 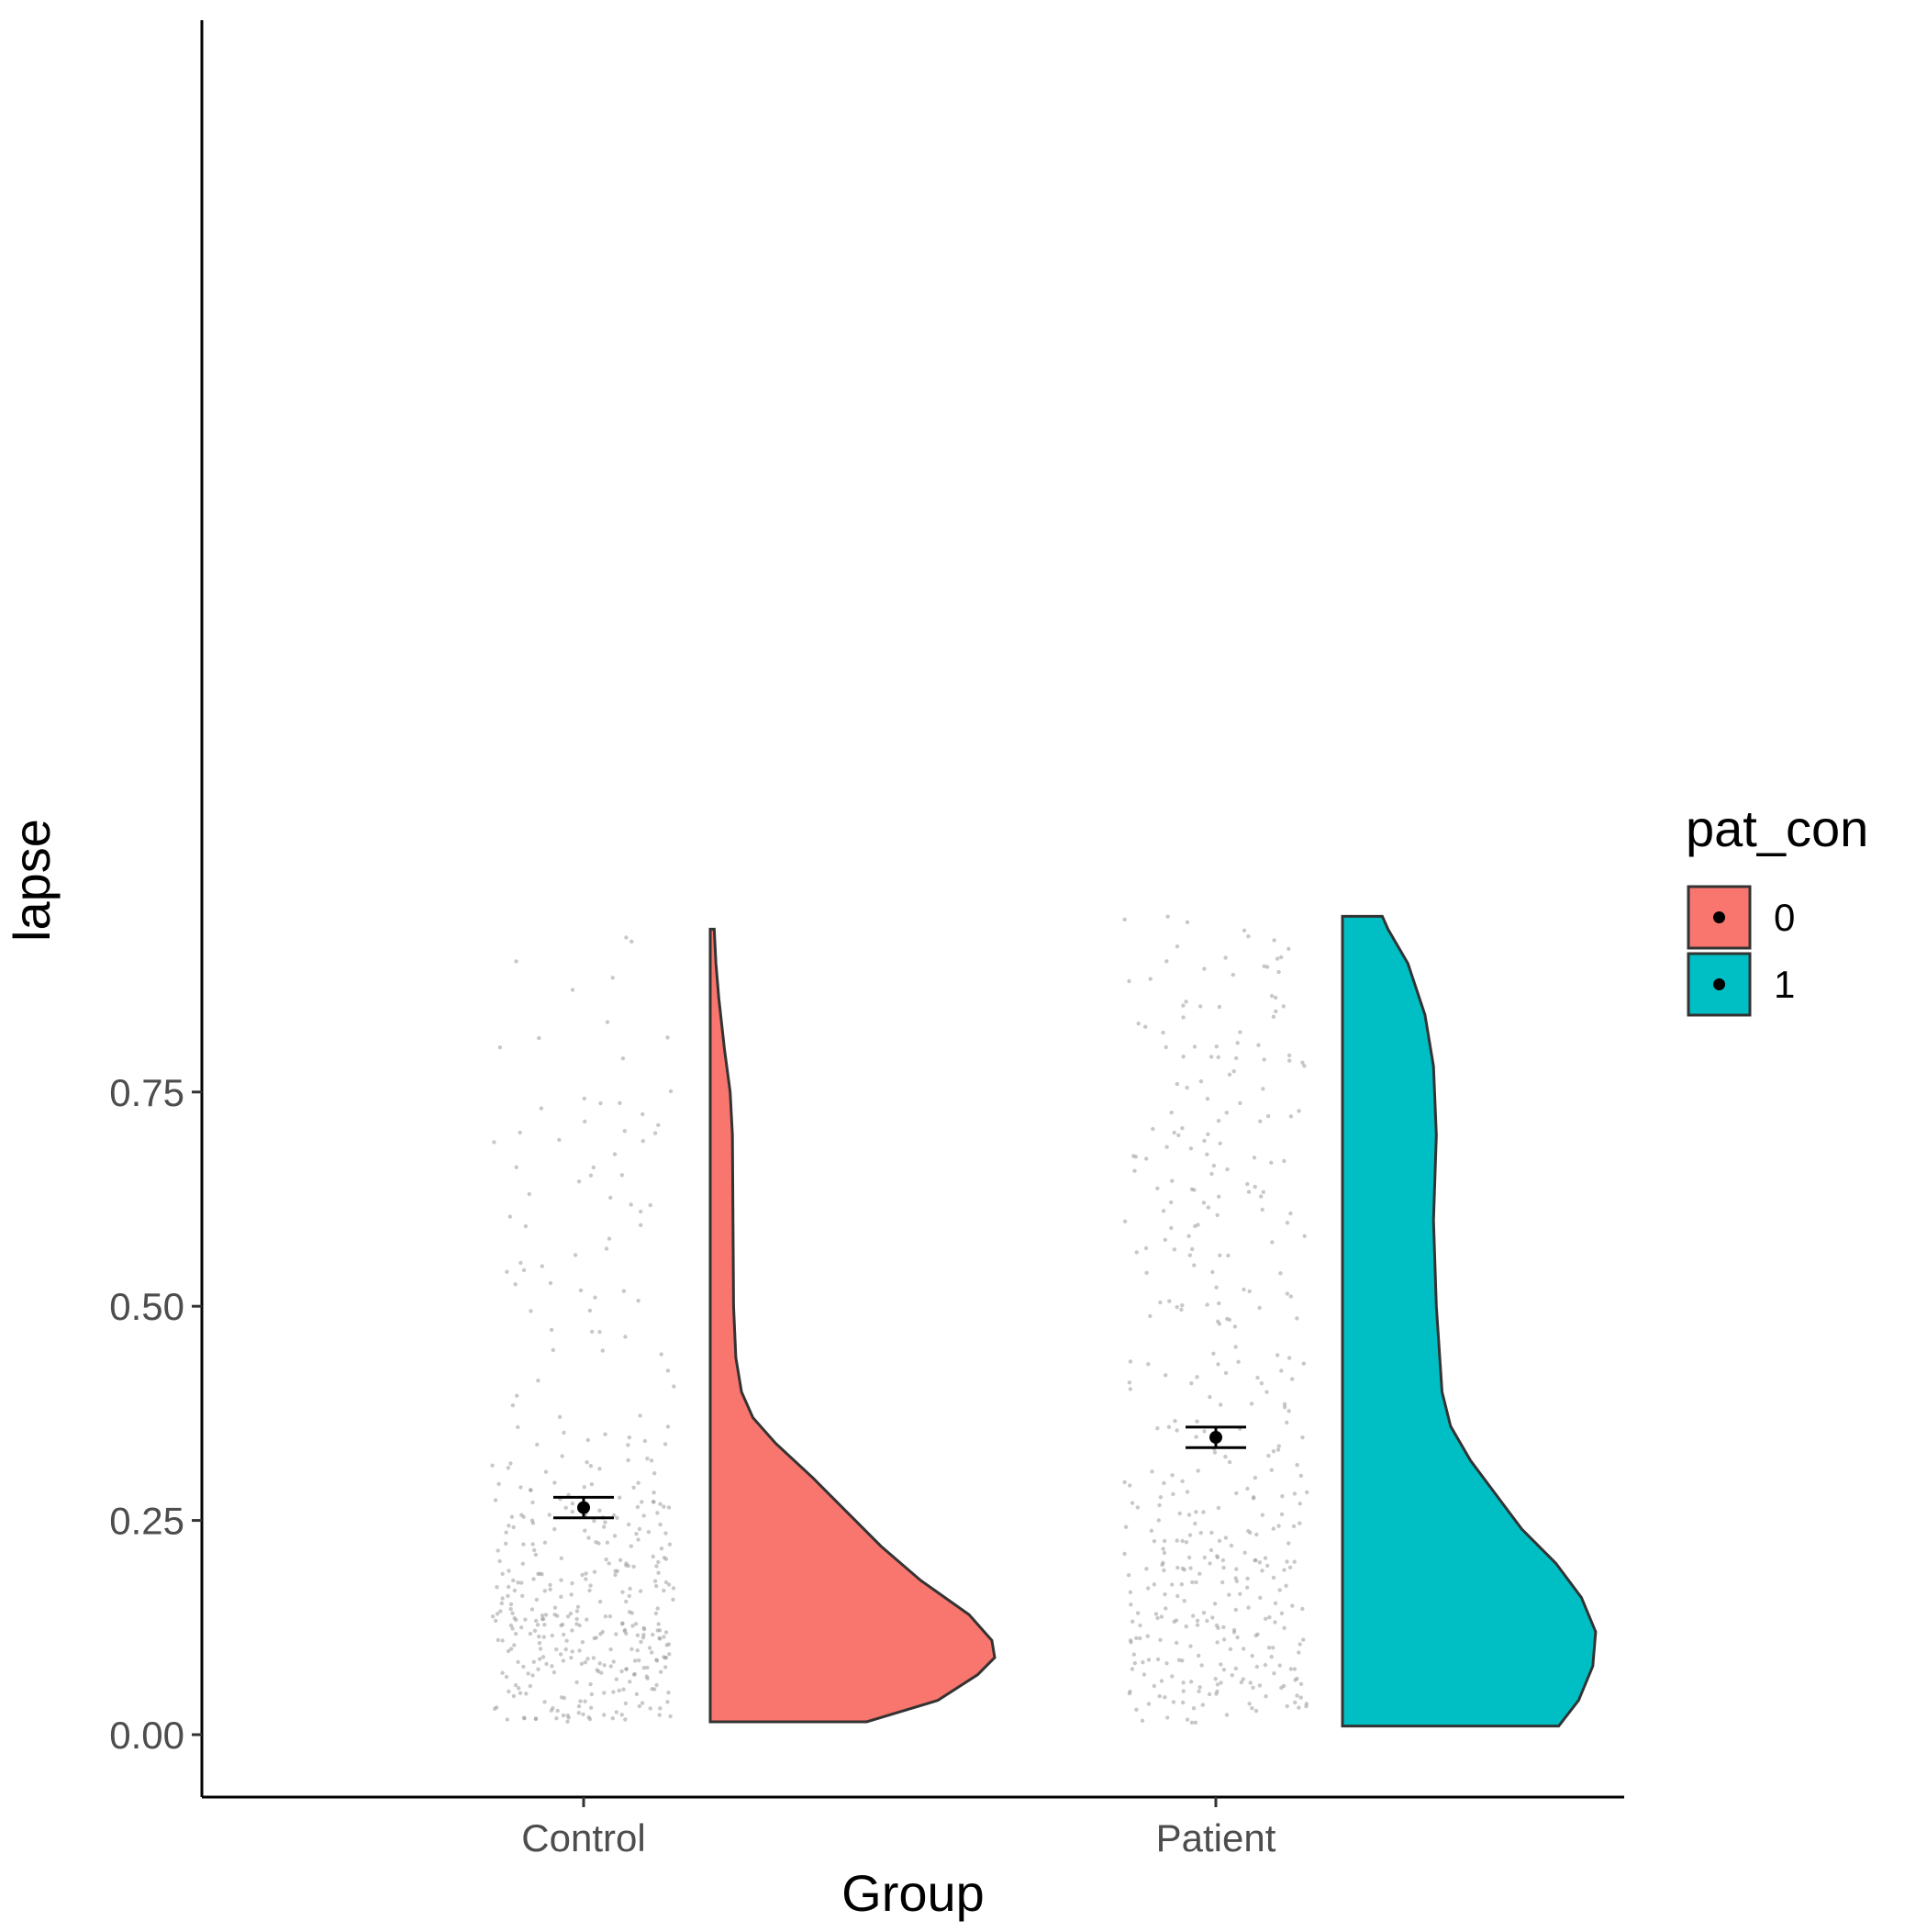 I want to click on x-tick-label: Control, so click(x=583, y=1837).